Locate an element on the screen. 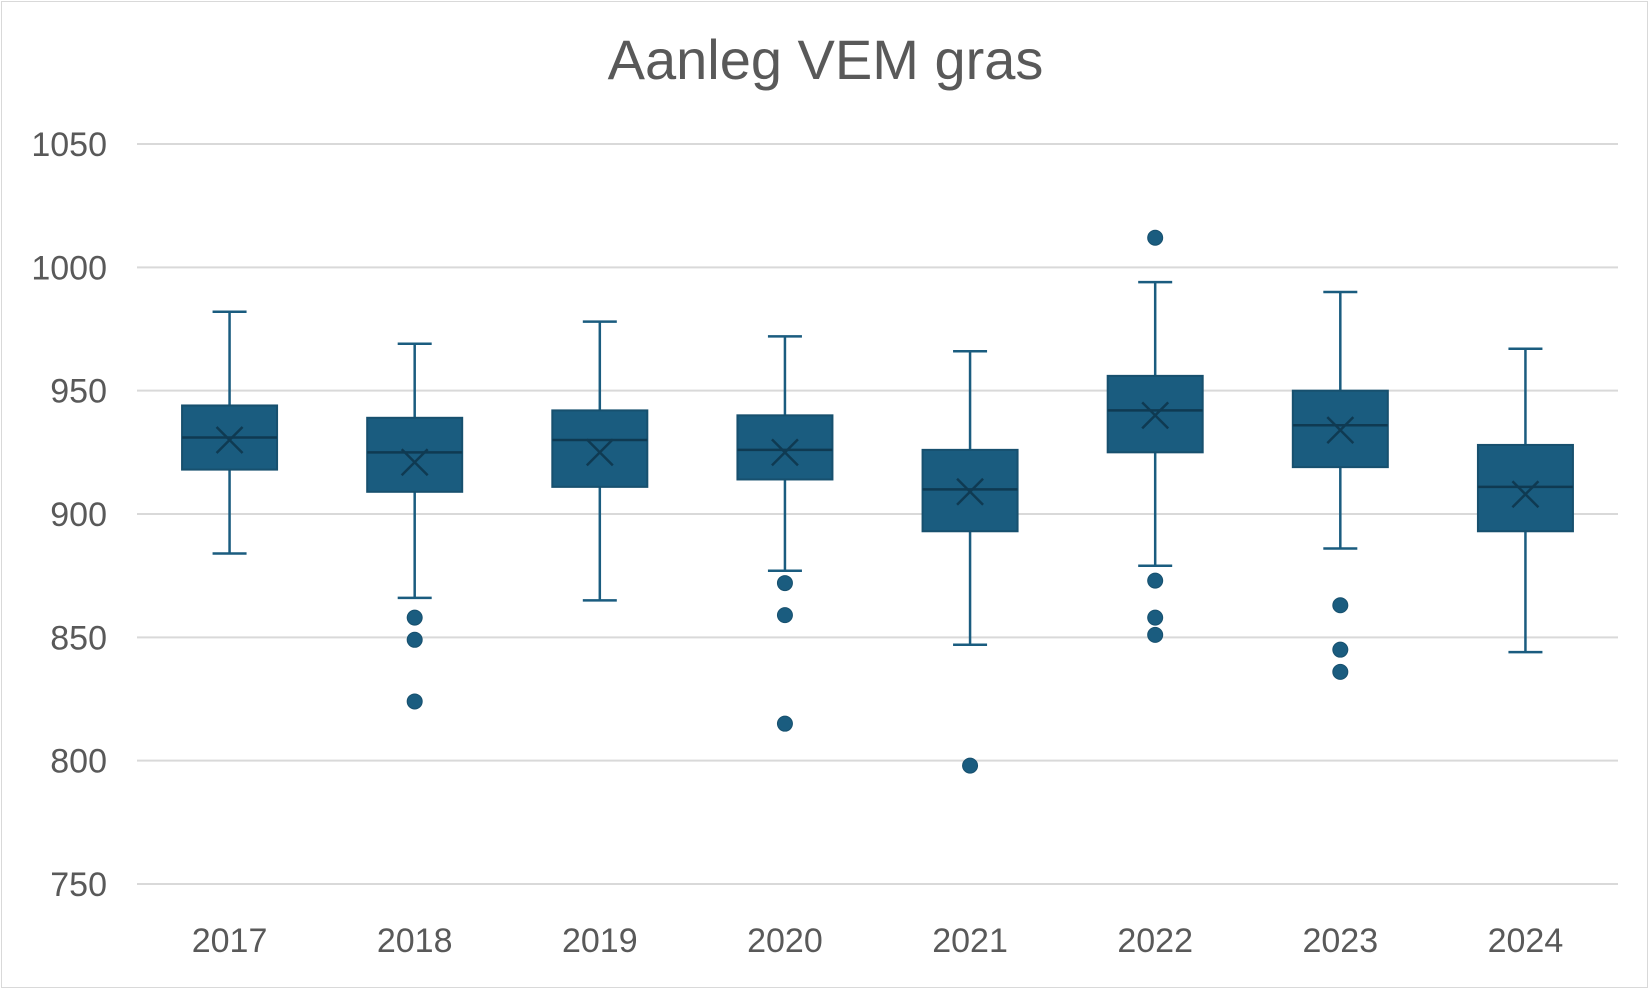 The image size is (1651, 991). x-tick-label: 2022 is located at coordinates (1155, 941).